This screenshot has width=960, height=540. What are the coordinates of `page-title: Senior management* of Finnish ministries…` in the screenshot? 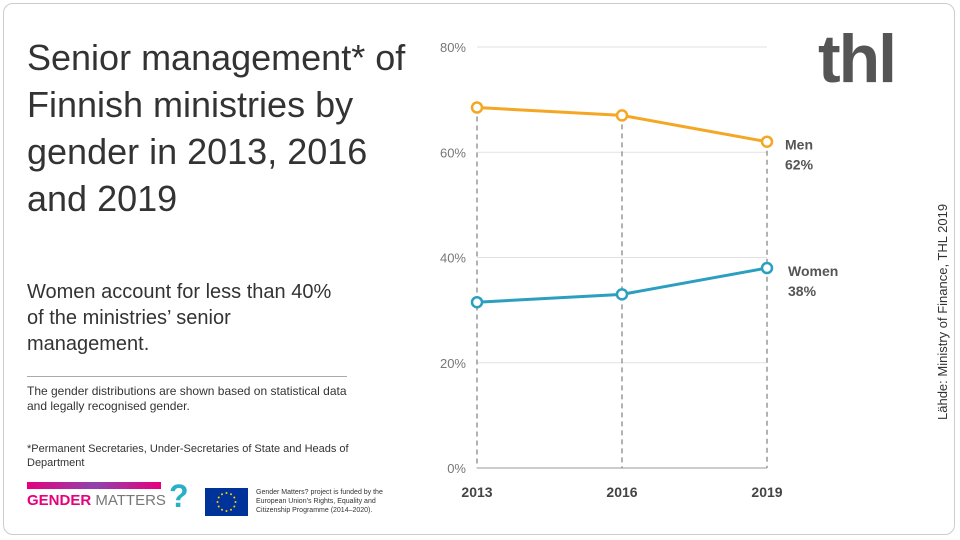 It's located at (216, 128).